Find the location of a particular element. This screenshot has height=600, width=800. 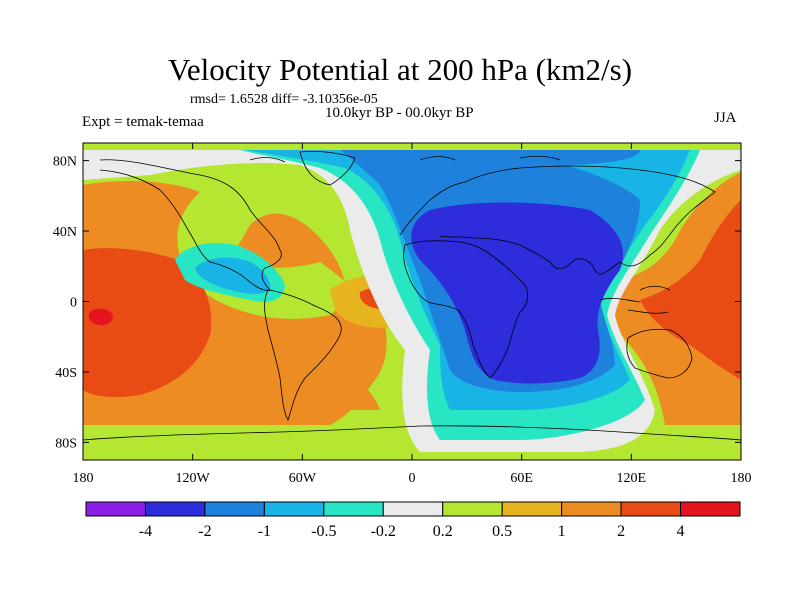

colorbar-label: -4 is located at coordinates (145, 531).